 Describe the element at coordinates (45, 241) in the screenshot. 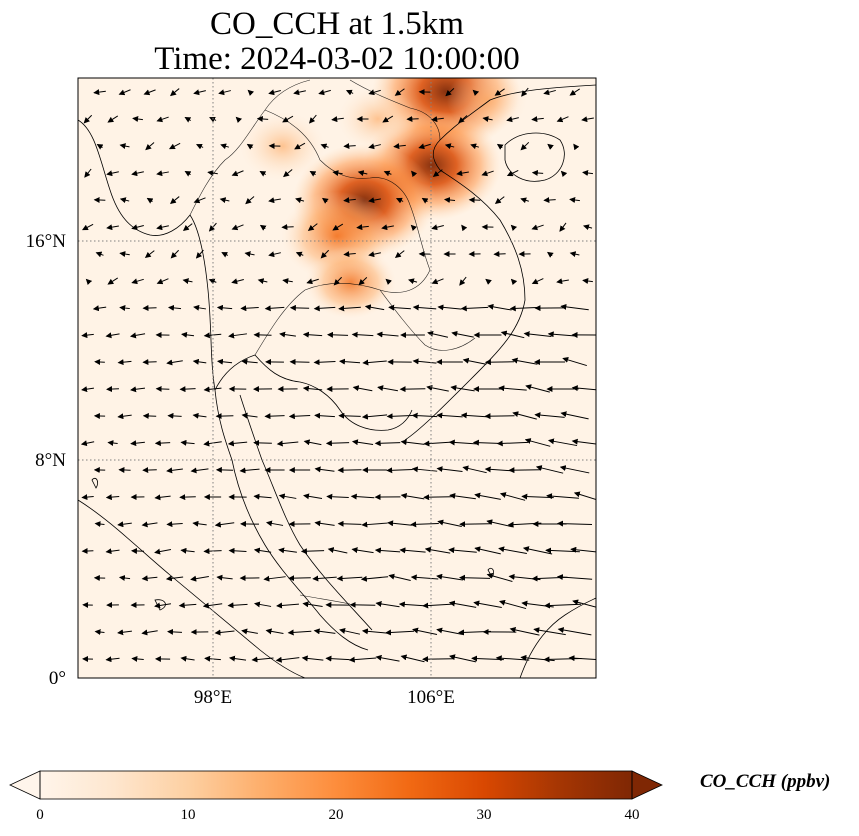

I see `lat-label-16n: 16°N` at that location.